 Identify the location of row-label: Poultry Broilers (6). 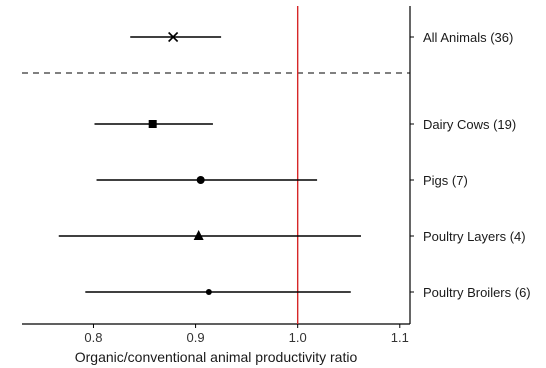
(477, 292).